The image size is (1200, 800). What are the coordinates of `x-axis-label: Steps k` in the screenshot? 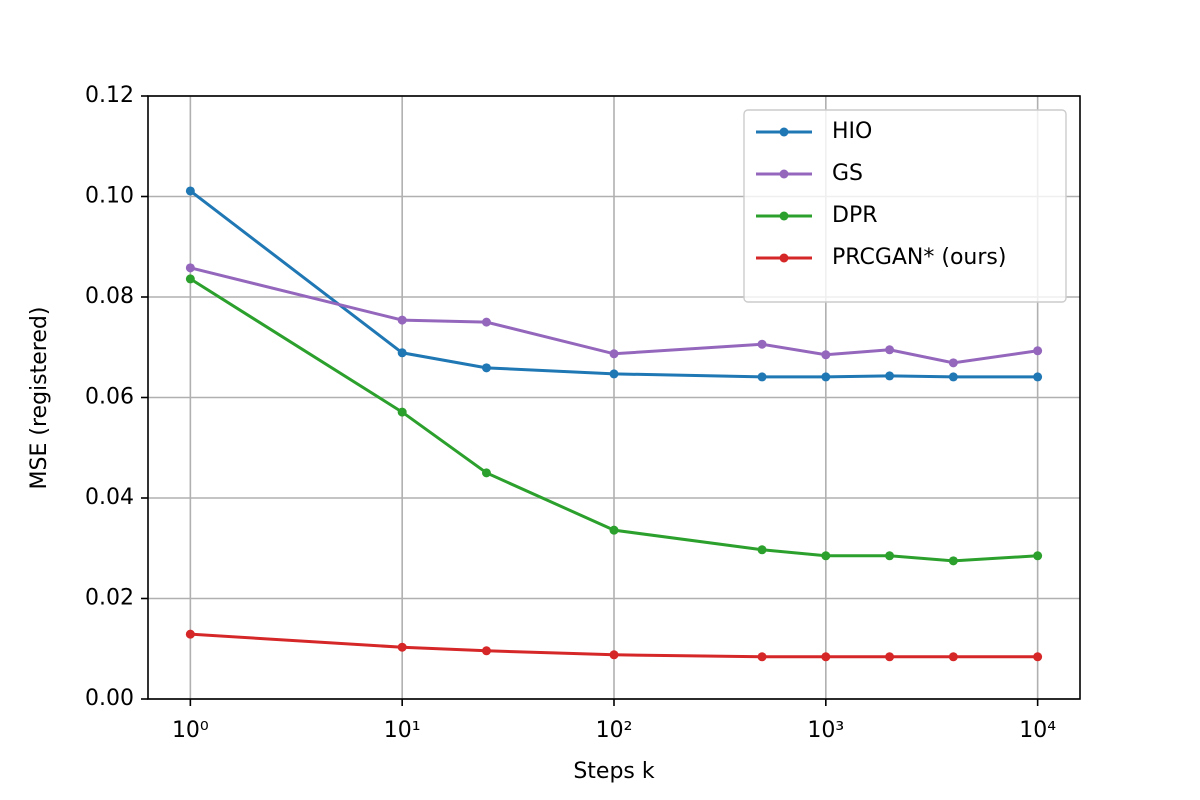 It's located at (614, 771).